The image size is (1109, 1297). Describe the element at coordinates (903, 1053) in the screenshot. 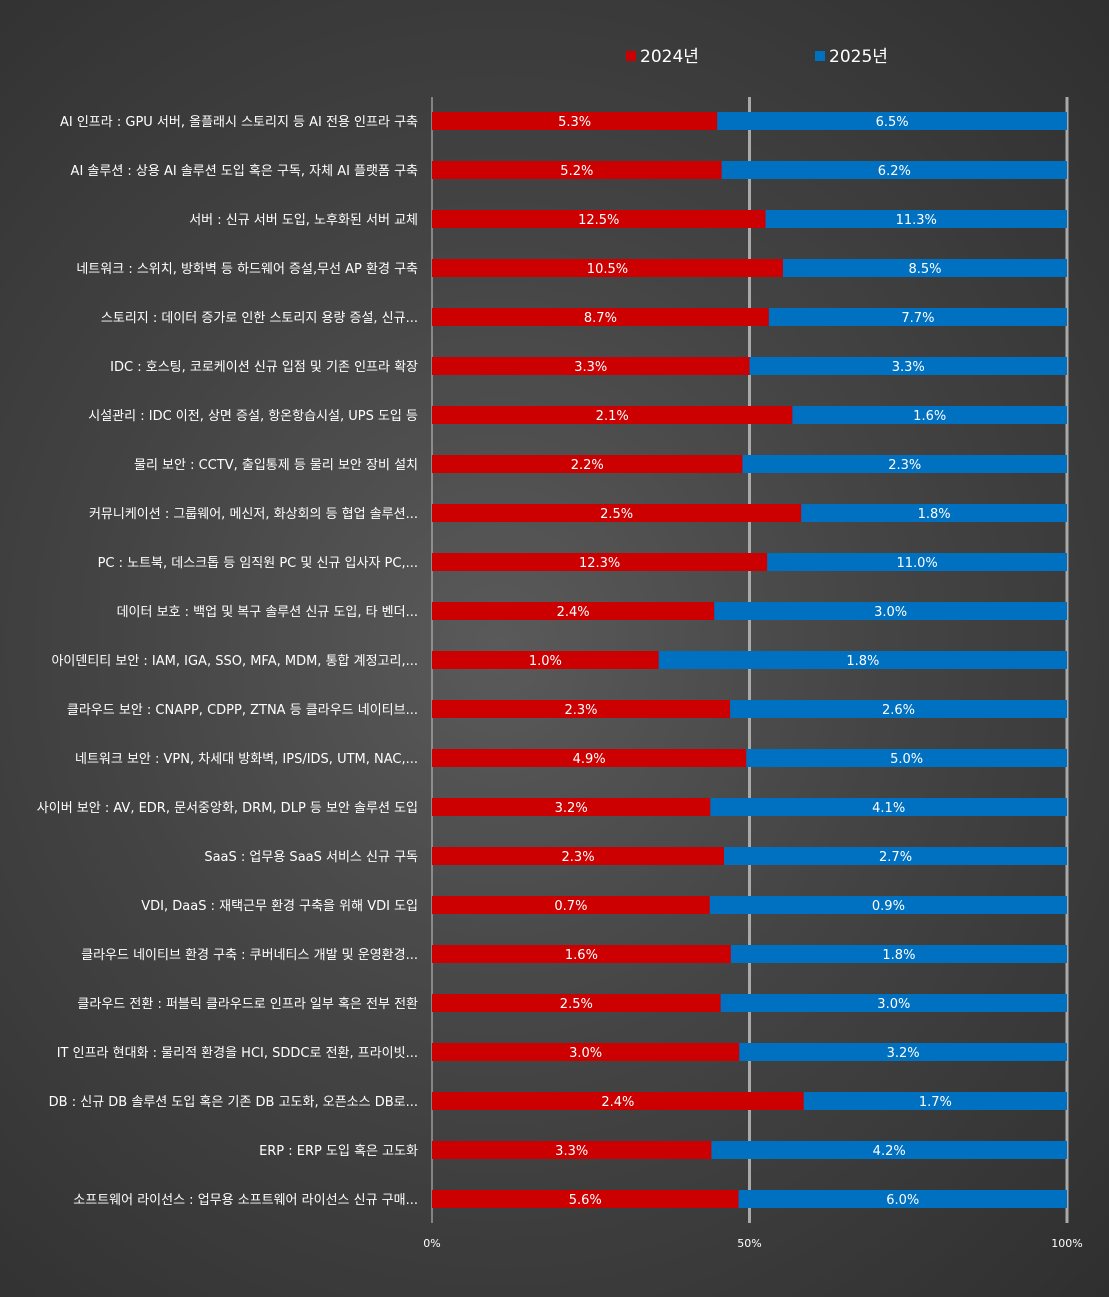

I see `data-label: 3.2%` at that location.